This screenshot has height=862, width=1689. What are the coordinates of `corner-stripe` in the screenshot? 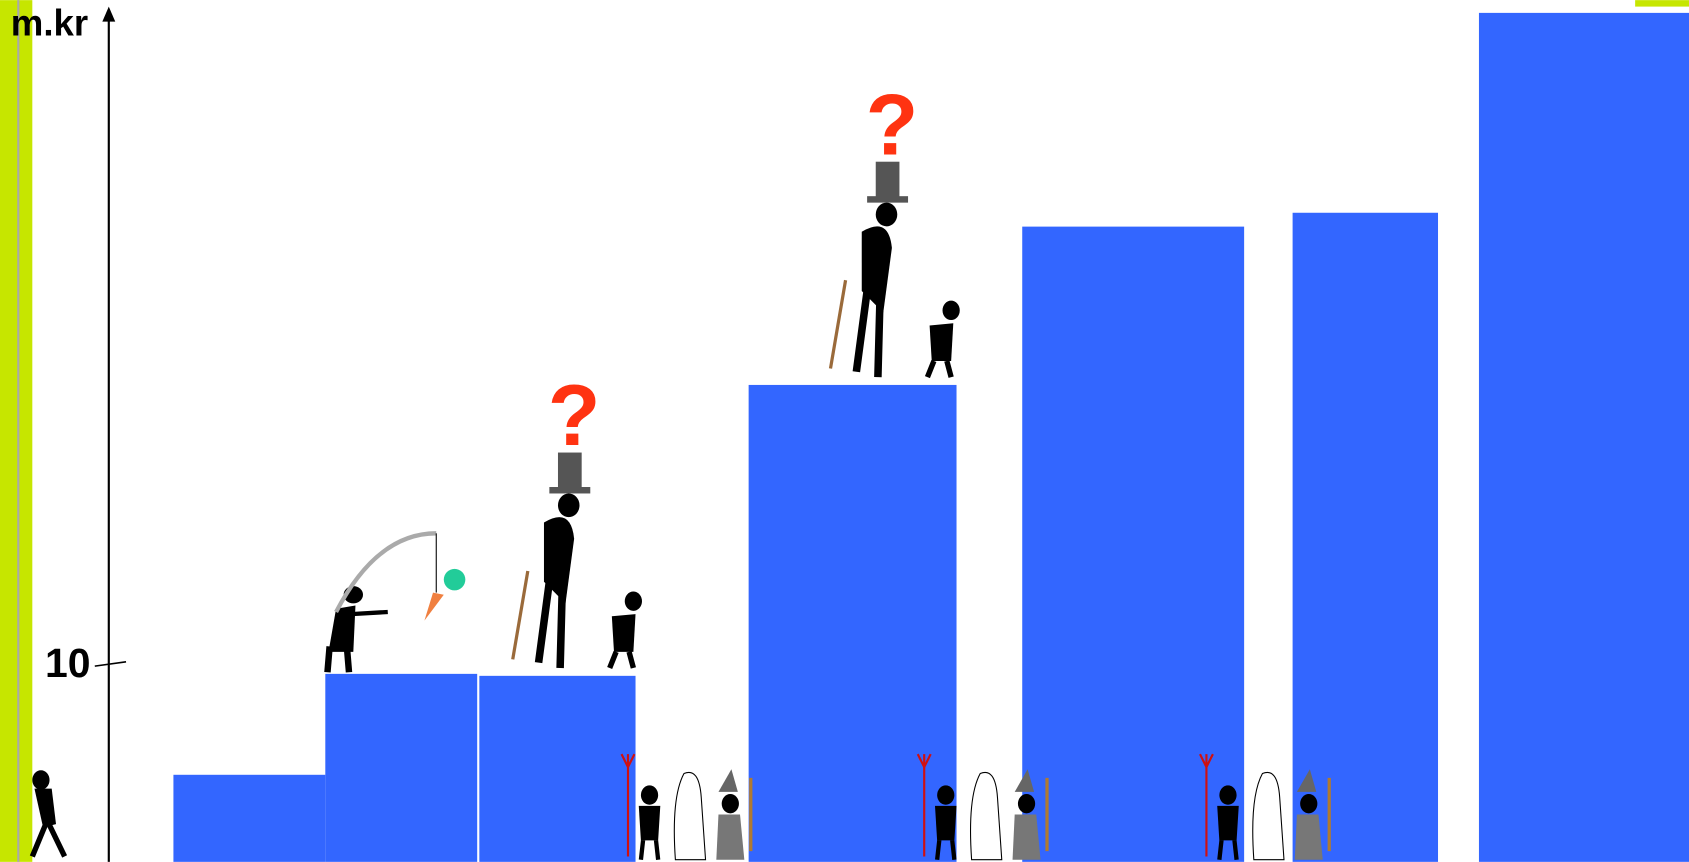 It's located at (1662, 3).